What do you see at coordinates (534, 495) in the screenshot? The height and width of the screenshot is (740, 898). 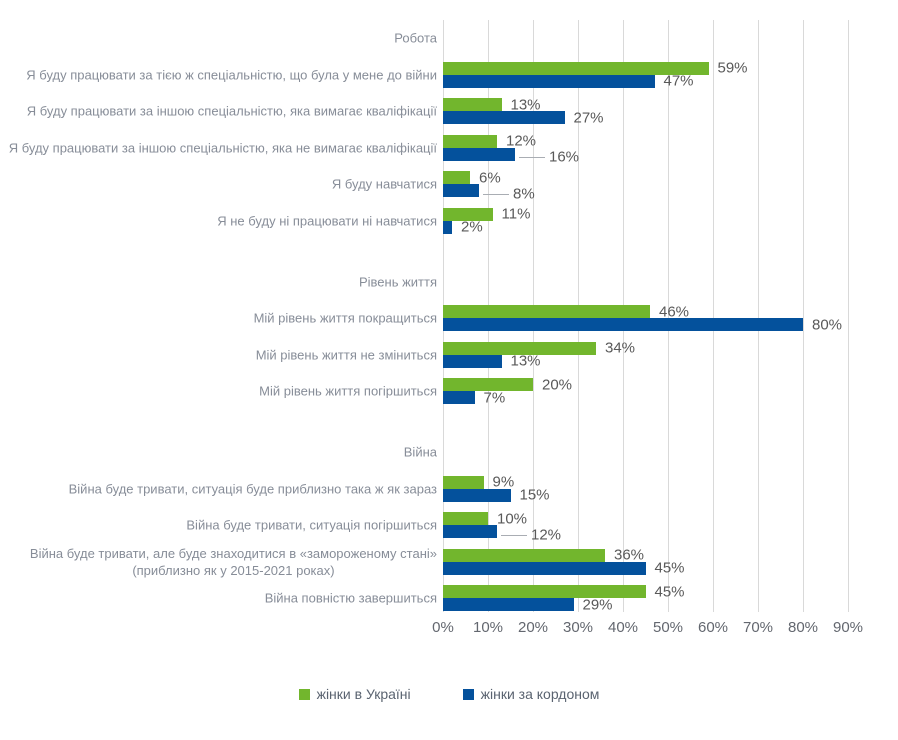 I see `value-label: 15%` at bounding box center [534, 495].